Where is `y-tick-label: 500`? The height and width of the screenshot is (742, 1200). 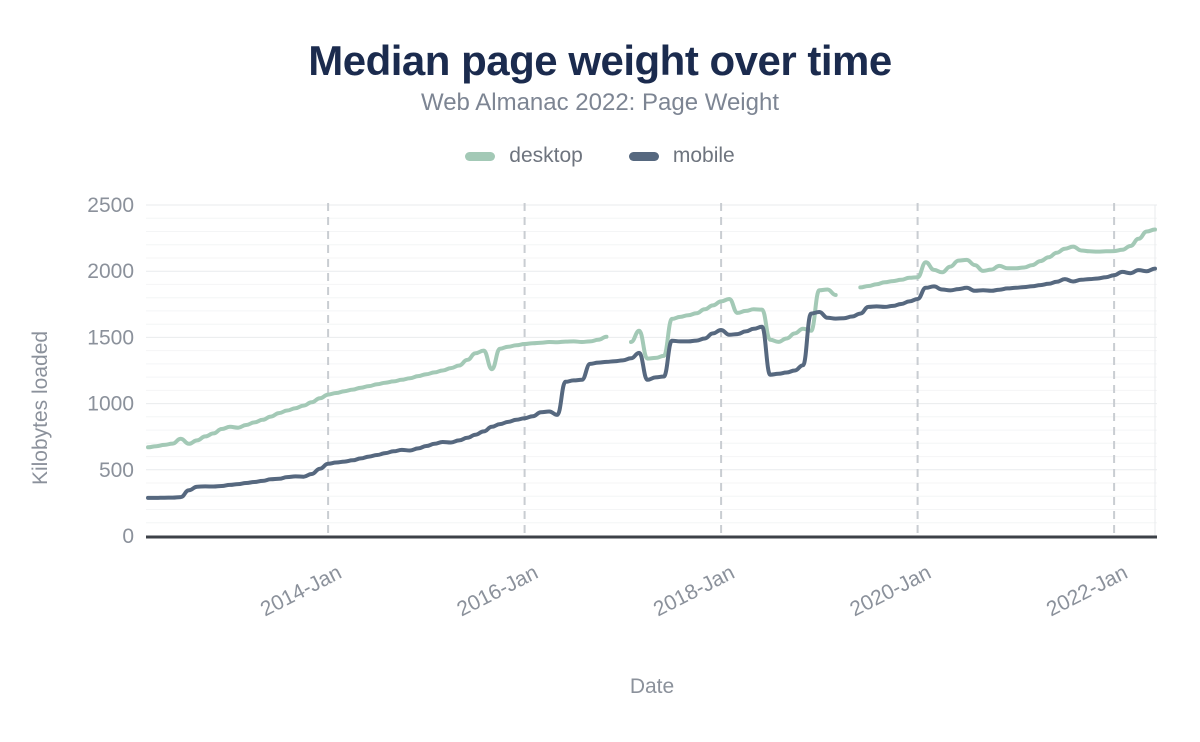
y-tick-label: 500 is located at coordinates (116, 470).